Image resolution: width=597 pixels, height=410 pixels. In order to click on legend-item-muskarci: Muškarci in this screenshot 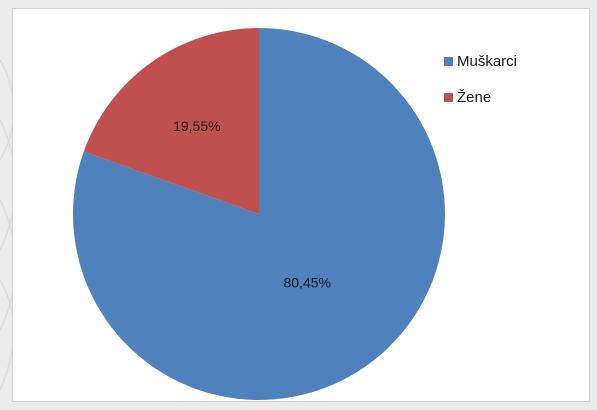, I will do `click(480, 61)`.